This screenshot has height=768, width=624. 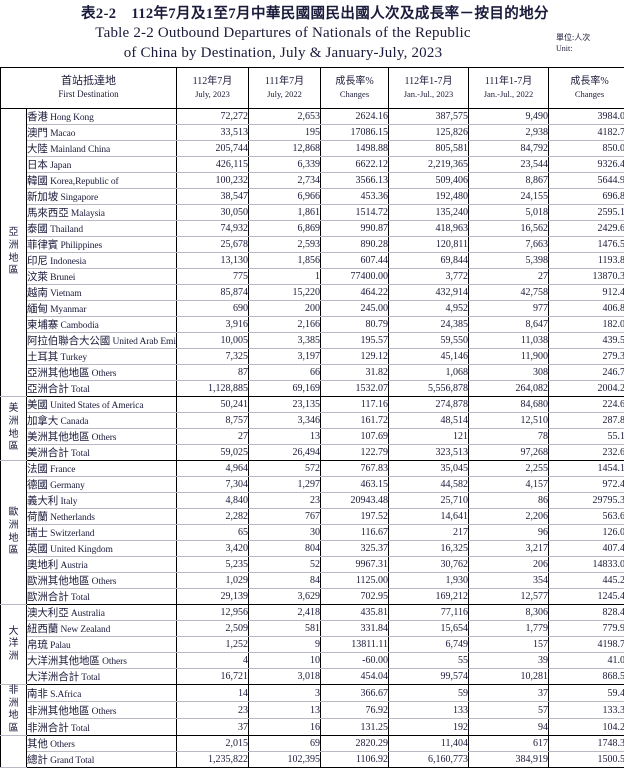 What do you see at coordinates (509, 437) in the screenshot?
I see `value-cell: 78` at bounding box center [509, 437].